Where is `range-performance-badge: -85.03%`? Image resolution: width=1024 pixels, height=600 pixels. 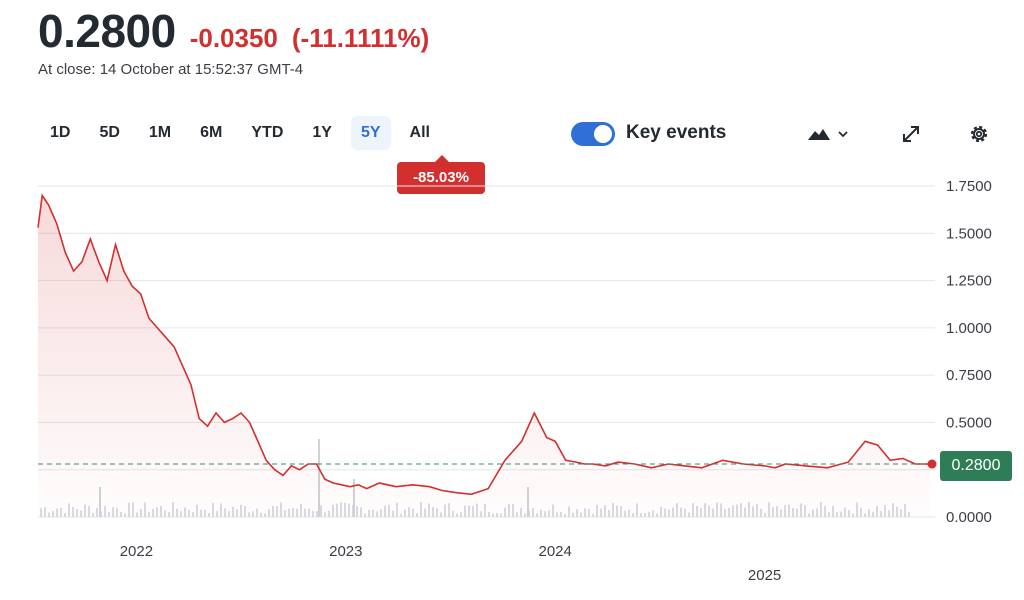 range-performance-badge: -85.03% is located at coordinates (441, 174).